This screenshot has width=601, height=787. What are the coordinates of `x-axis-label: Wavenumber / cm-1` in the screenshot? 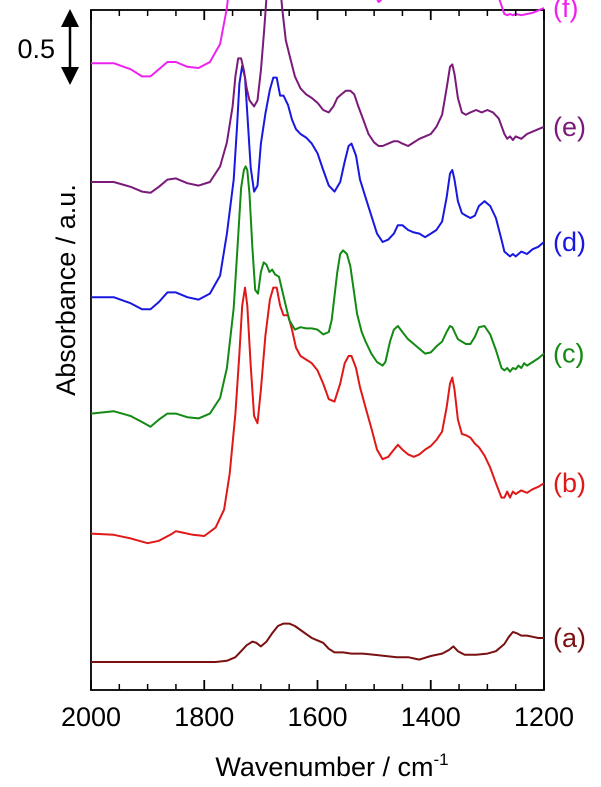 It's located at (331, 766).